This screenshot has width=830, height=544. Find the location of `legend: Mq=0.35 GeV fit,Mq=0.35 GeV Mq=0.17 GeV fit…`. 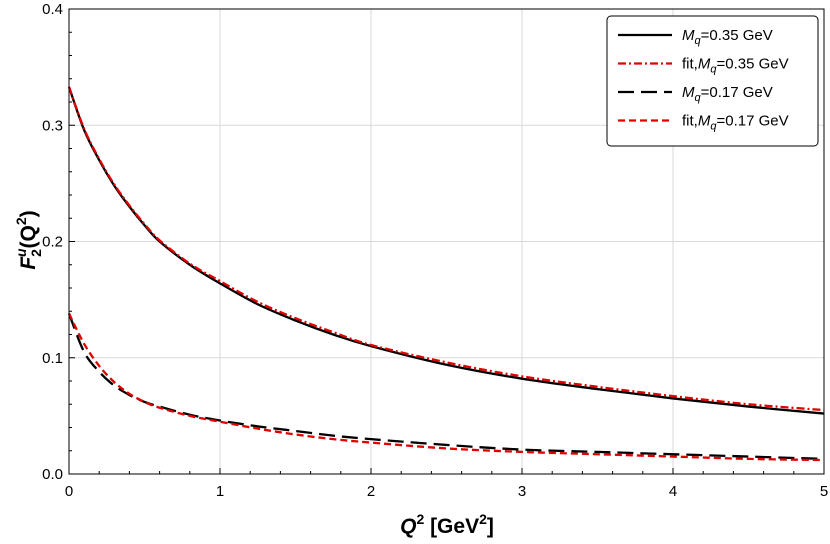

legend: Mq=0.35 GeV fit,Mq=0.35 GeV Mq=0.17 GeV fit… is located at coordinates (712, 81).